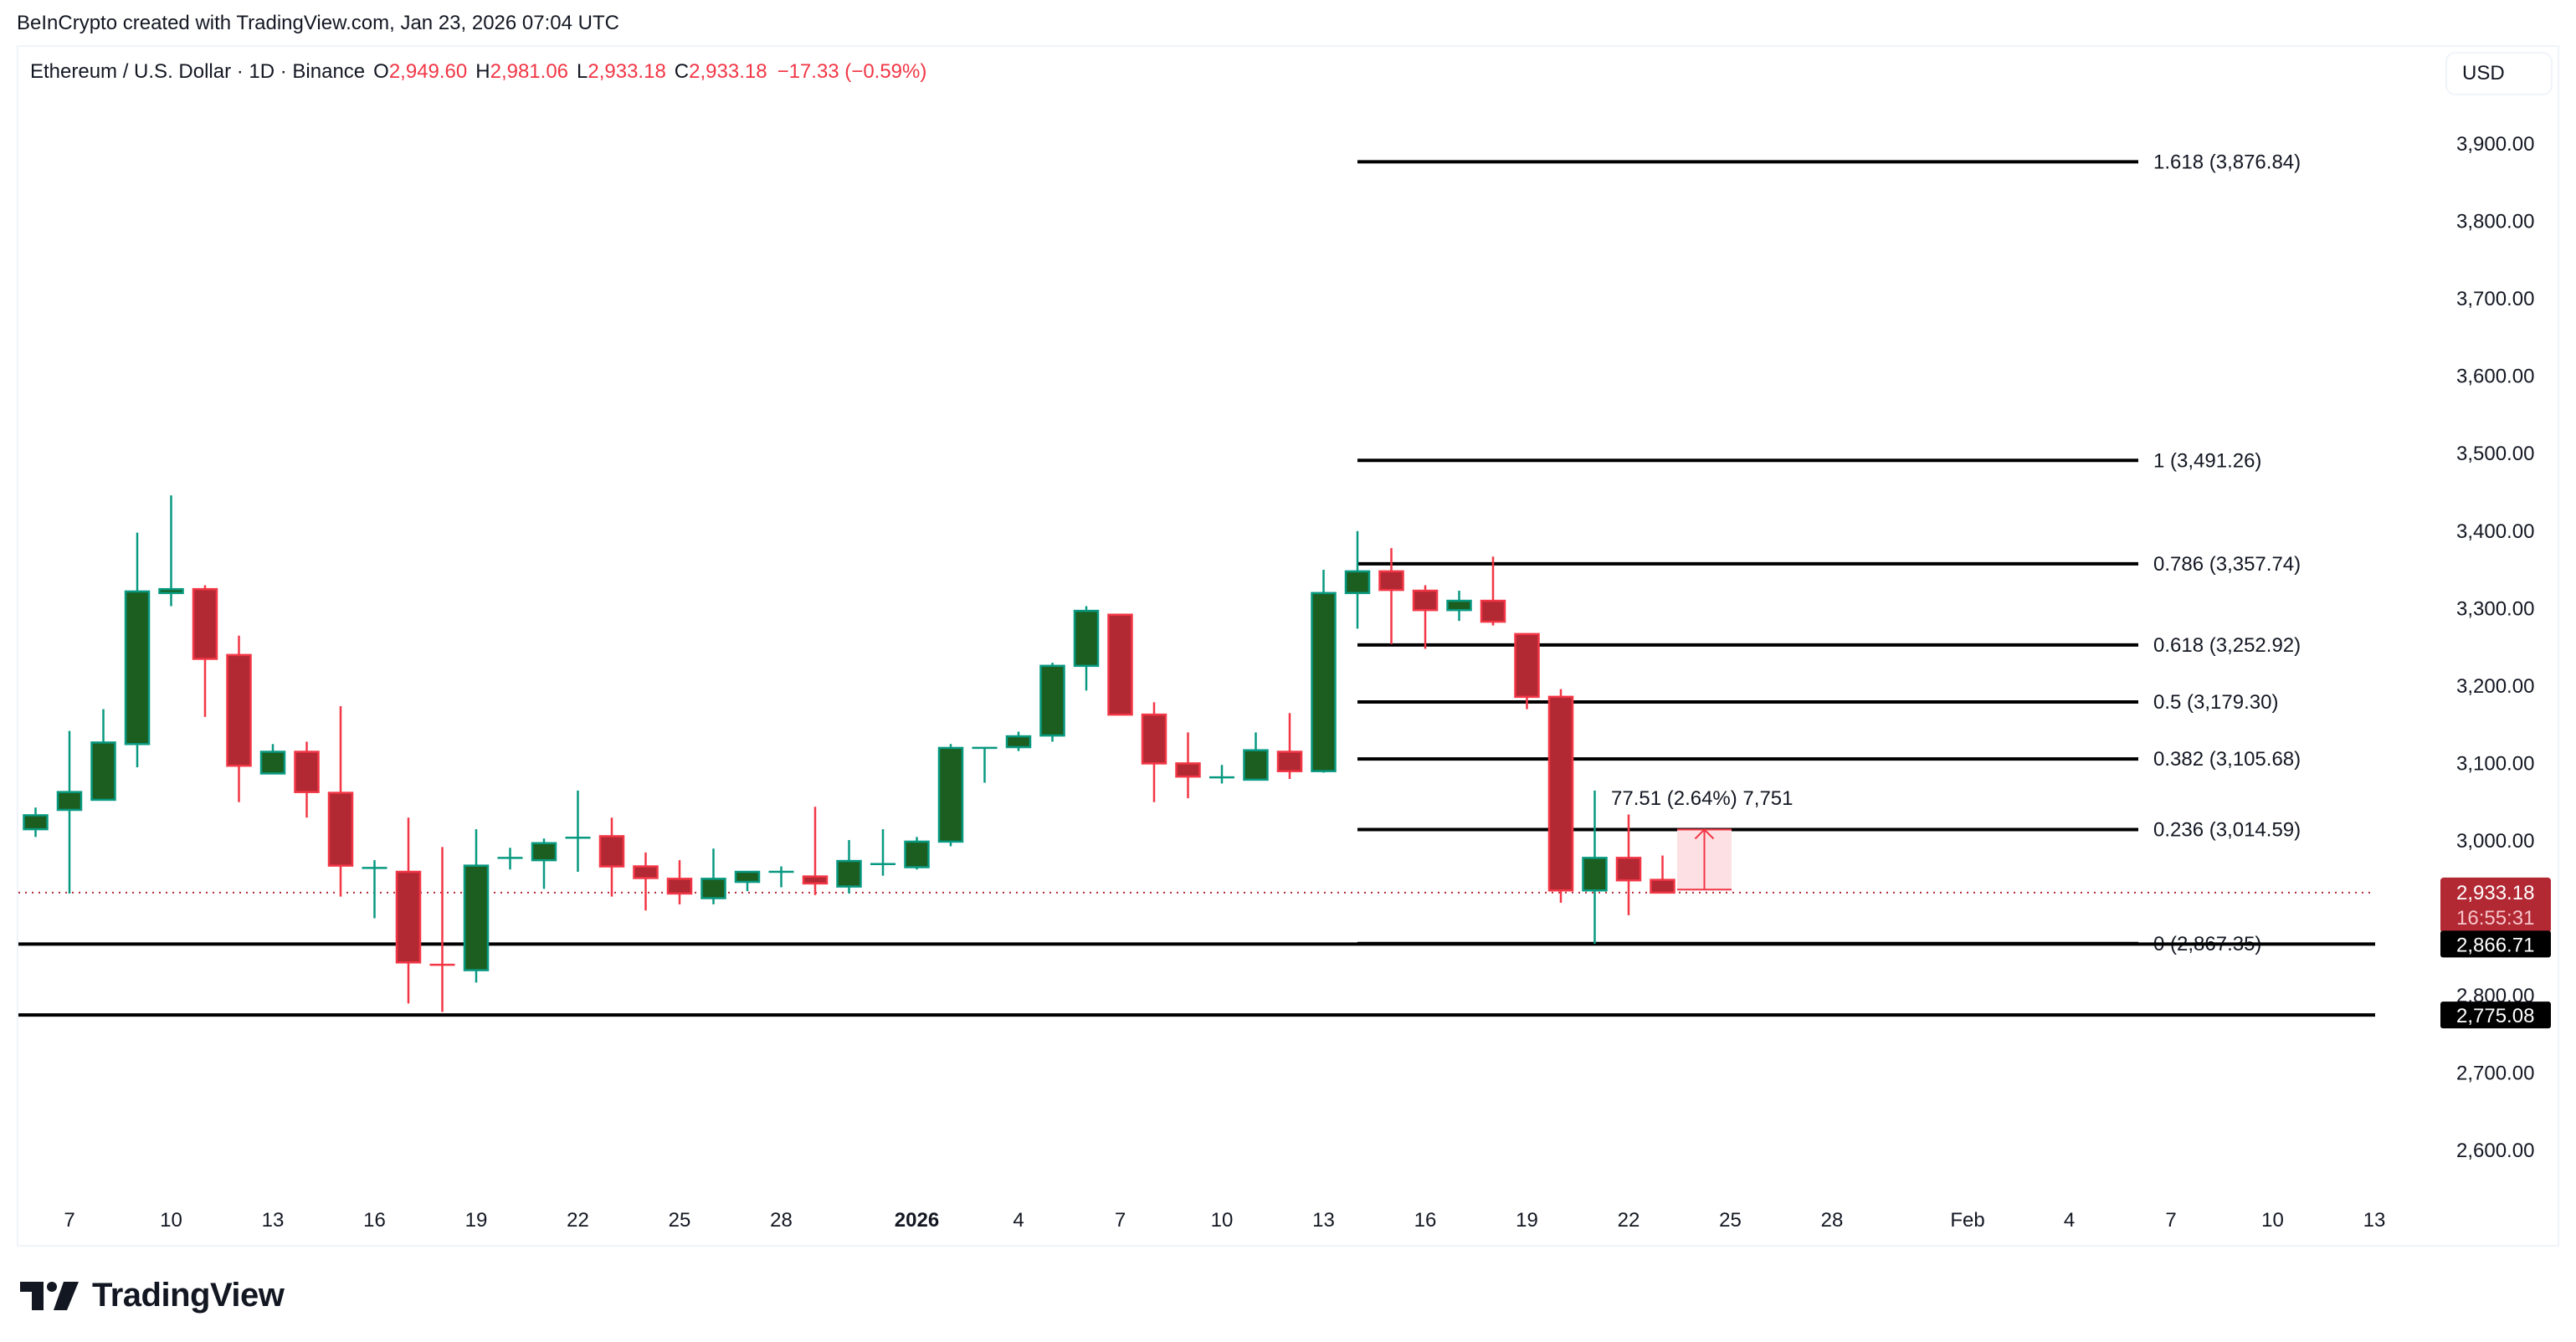 The height and width of the screenshot is (1342, 2576). Describe the element at coordinates (482, 71) in the screenshot. I see `high-label: H` at that location.